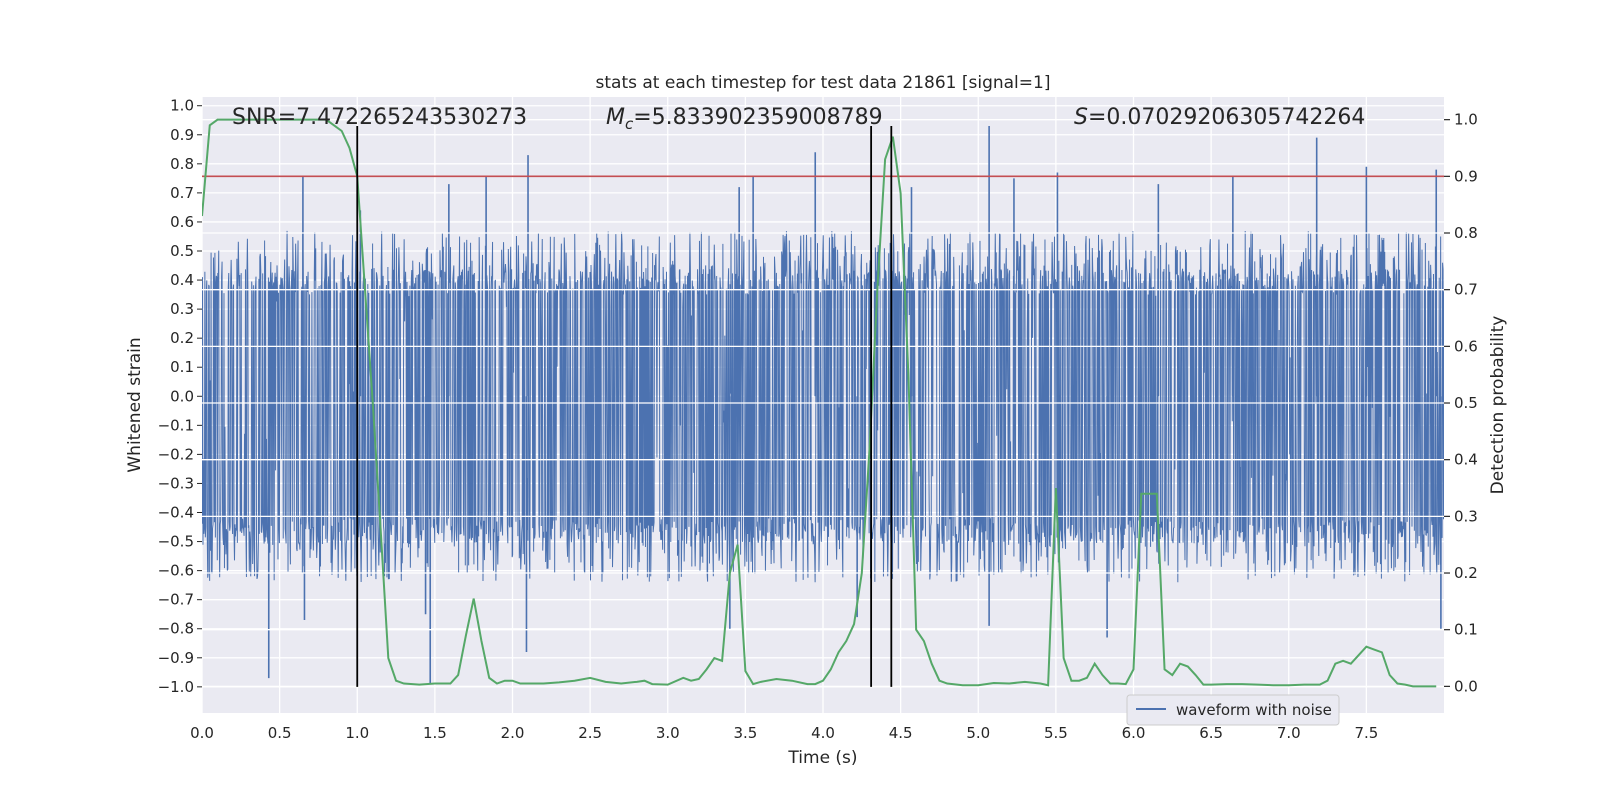 The width and height of the screenshot is (1600, 800). I want to click on y-tick-label-14: −0.4, so click(176, 513).